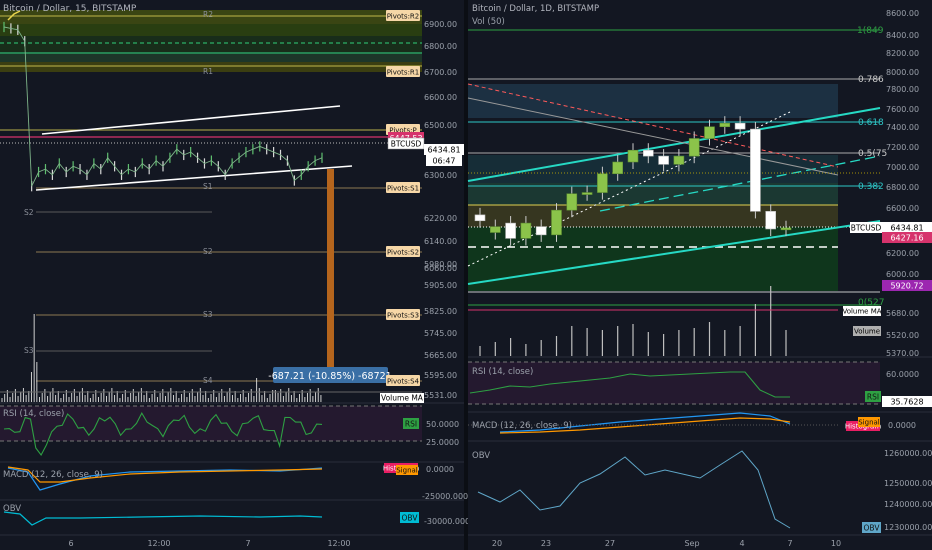  What do you see at coordinates (902, 353) in the screenshot?
I see `price-axis-label: 5370.00` at bounding box center [902, 353].